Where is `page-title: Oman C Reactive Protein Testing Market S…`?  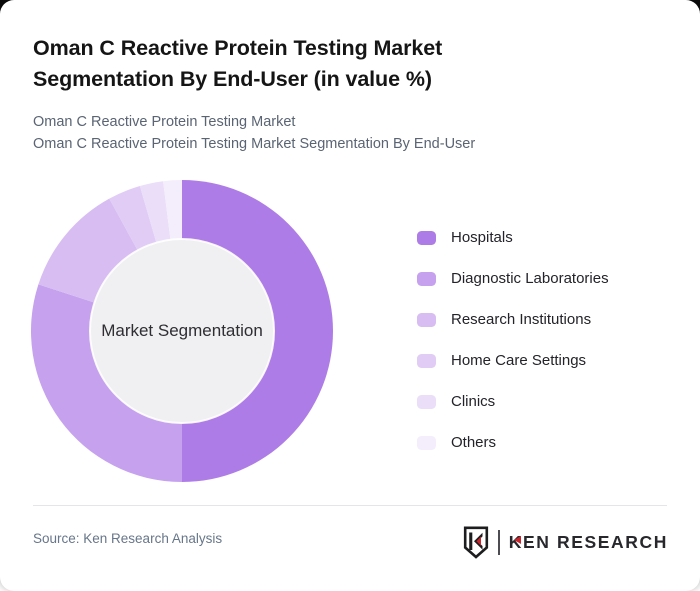
page-title: Oman C Reactive Protein Testing Market S… is located at coordinates (238, 63).